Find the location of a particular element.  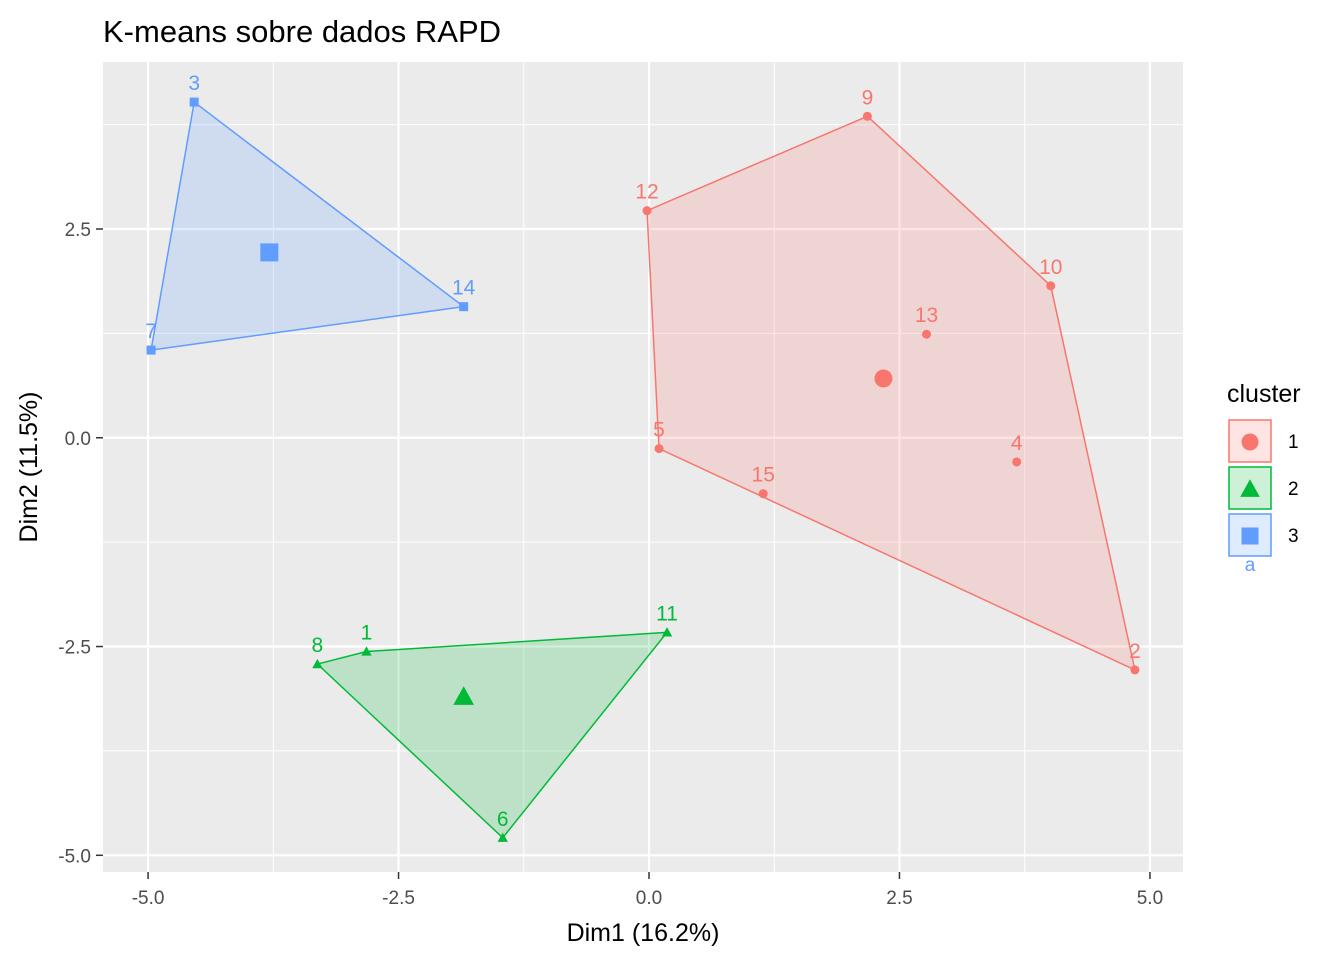

legend: cluster 1 2 3 a is located at coordinates (1264, 478).